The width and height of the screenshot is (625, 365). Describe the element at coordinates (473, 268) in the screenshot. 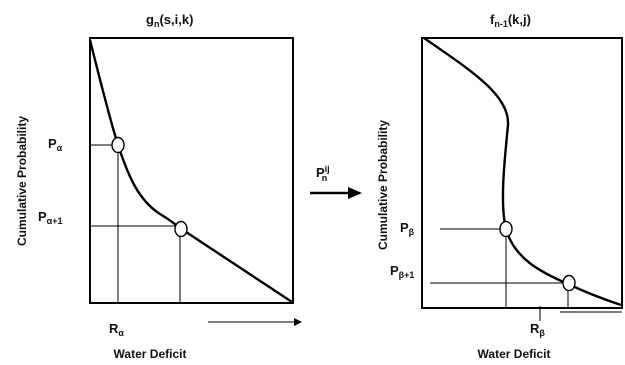

I see `right-guide-p-beta` at that location.